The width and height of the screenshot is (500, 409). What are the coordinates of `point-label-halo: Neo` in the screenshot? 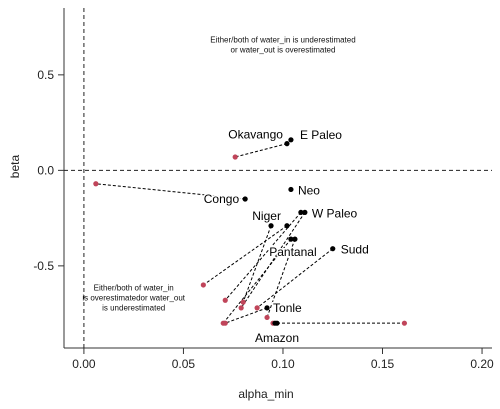 It's located at (309, 190).